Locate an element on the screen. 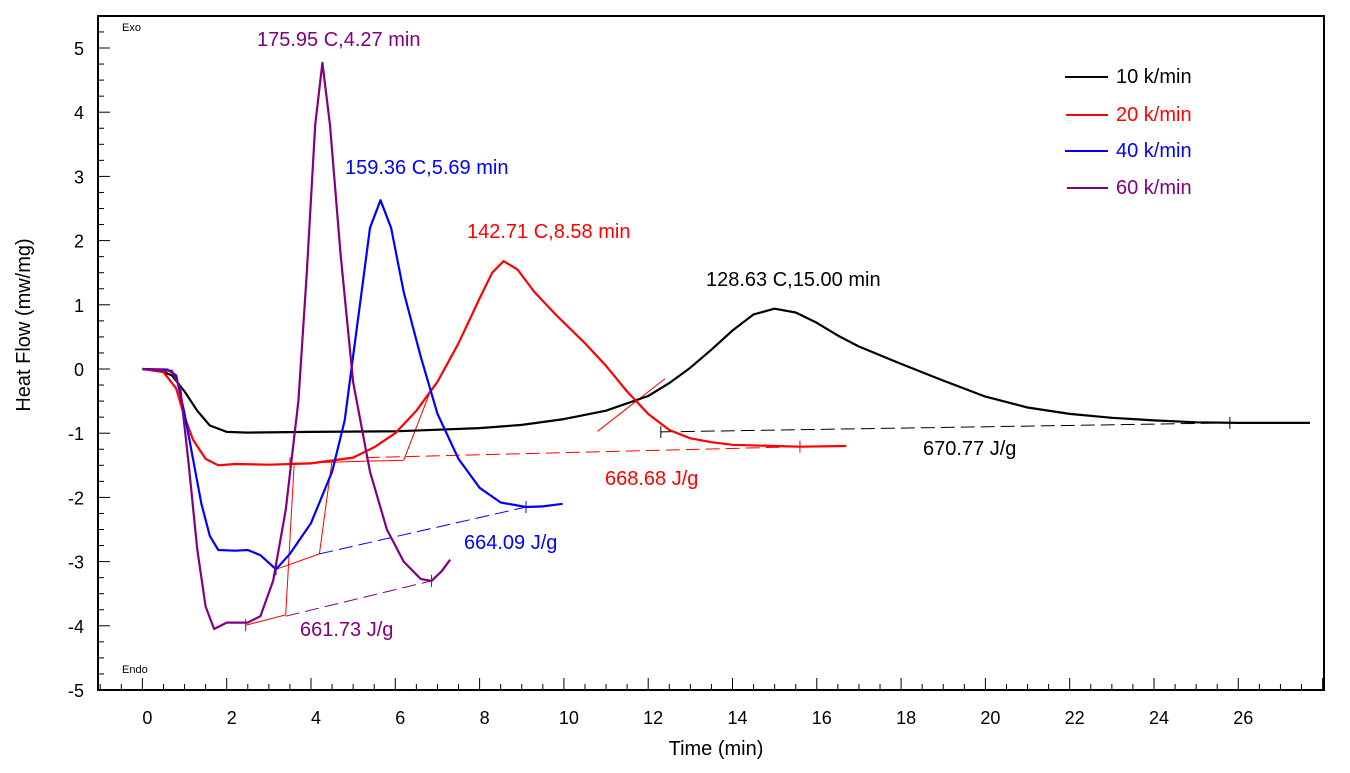 The image size is (1350, 773). x-tick-label: 2 is located at coordinates (232, 718).